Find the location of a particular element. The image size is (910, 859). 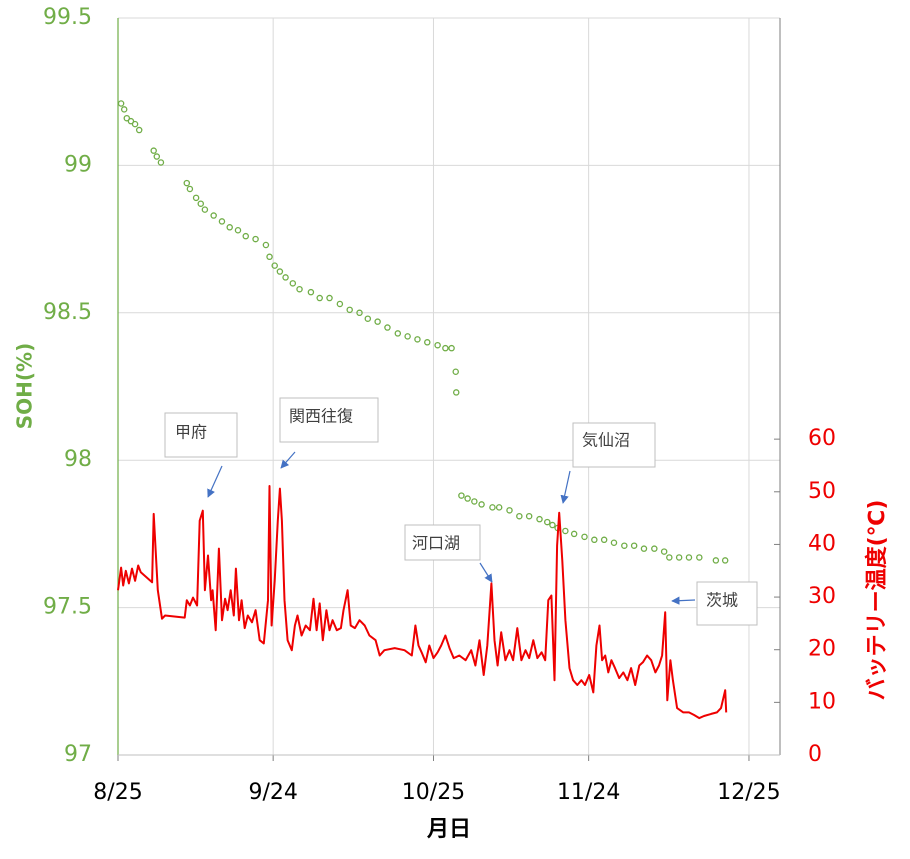

annotation: 茨城 is located at coordinates (722, 600).